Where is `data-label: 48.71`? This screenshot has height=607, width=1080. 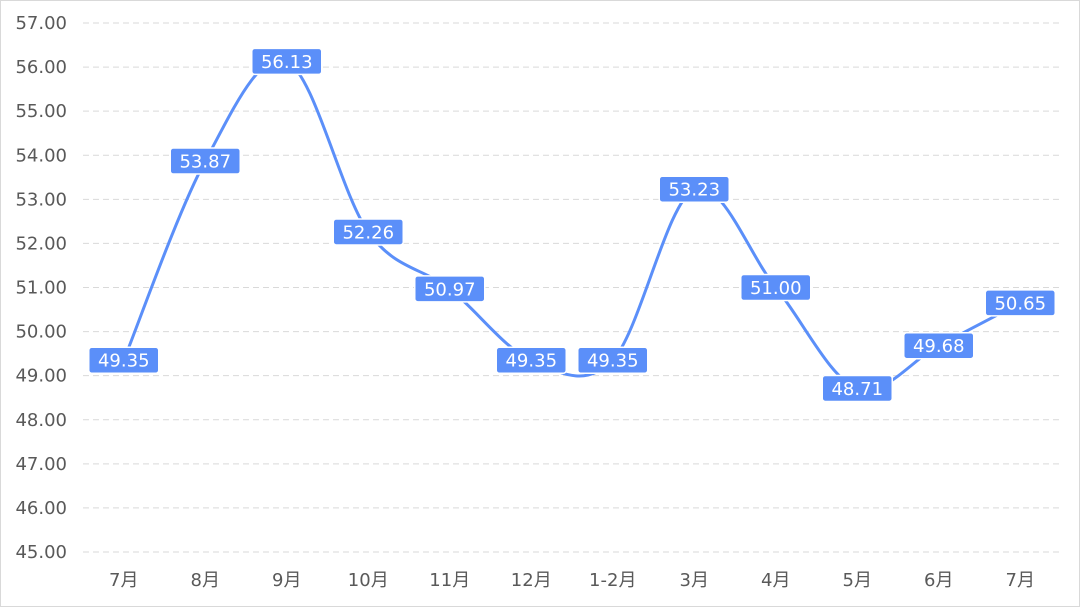 data-label: 48.71 is located at coordinates (857, 388).